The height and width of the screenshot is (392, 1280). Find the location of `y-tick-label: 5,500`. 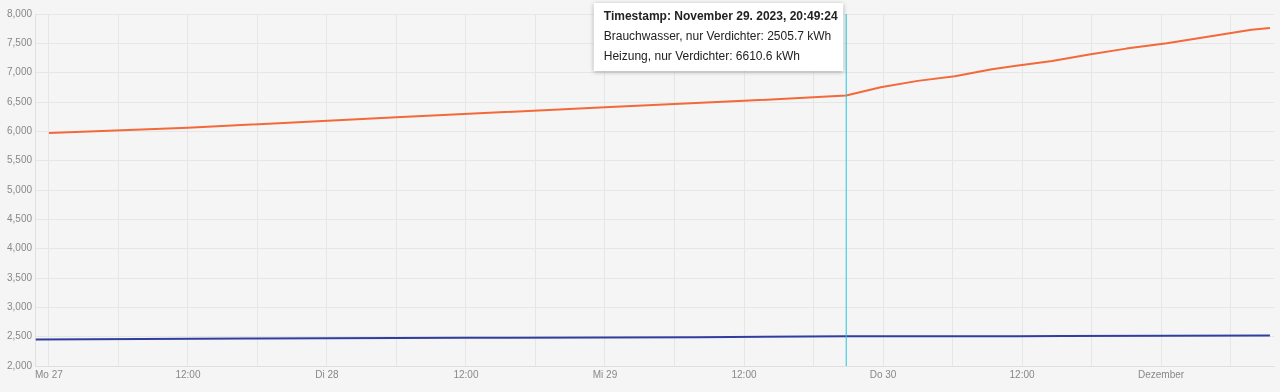

y-tick-label: 5,500 is located at coordinates (19, 160).